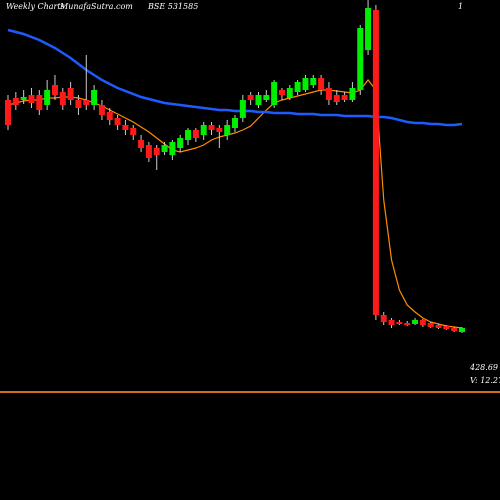  Describe the element at coordinates (172, 6) in the screenshot. I see `header-text: BSE 531585` at that location.